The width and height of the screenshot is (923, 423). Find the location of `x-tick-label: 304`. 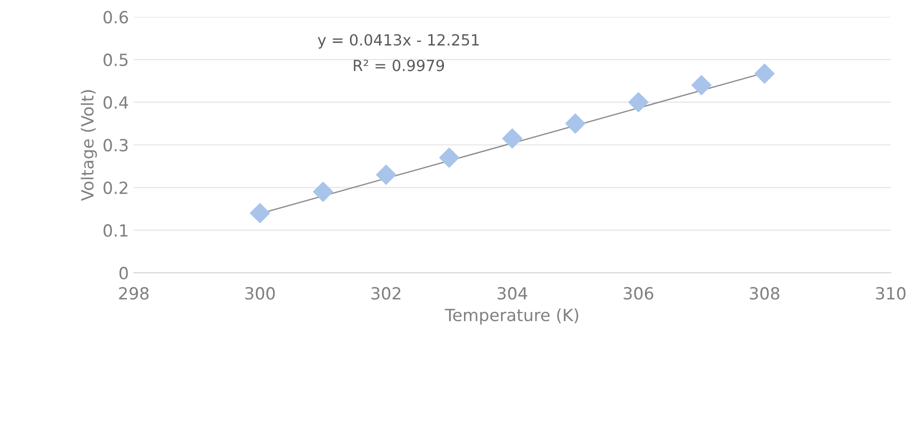

x-tick-label: 304 is located at coordinates (513, 293).